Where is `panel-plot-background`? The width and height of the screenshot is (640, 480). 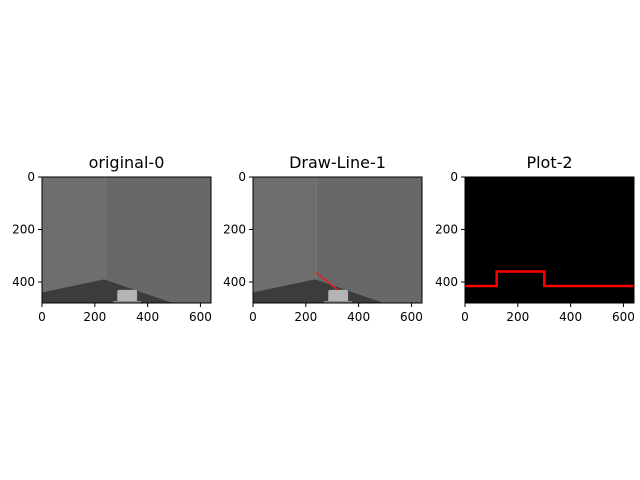
panel-plot-background is located at coordinates (549, 240).